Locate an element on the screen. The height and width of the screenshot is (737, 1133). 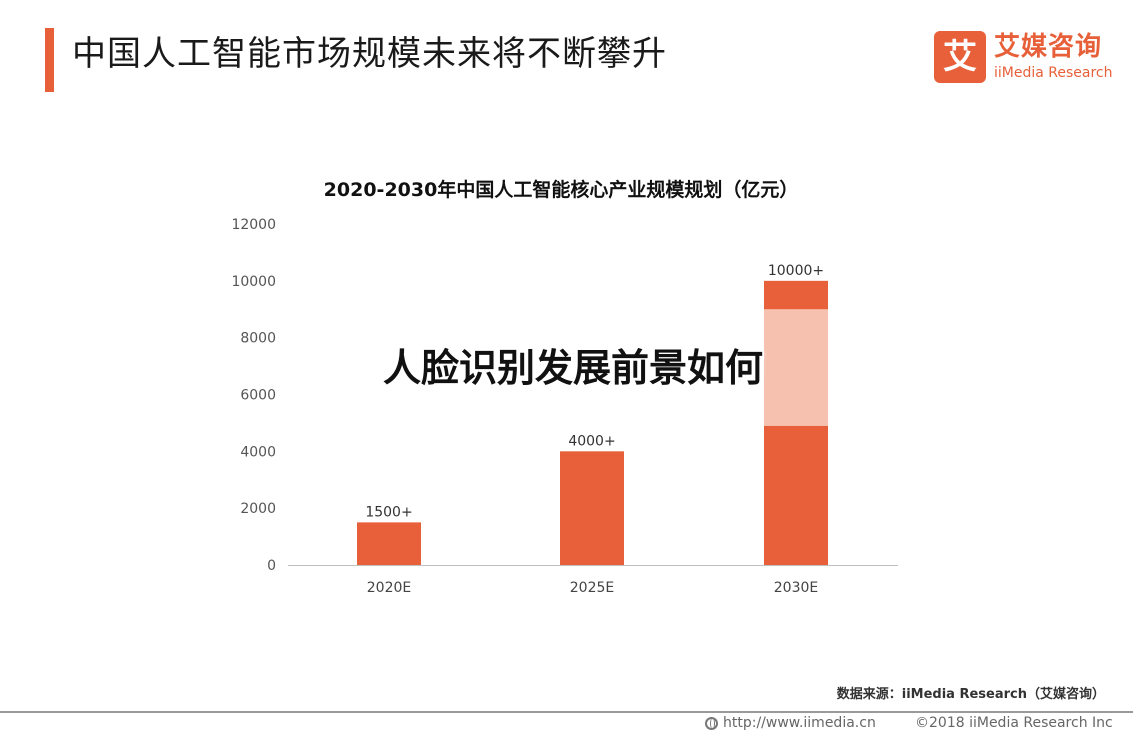
footer-copyright: ©2018 iiMedia Research Inc is located at coordinates (1014, 723).